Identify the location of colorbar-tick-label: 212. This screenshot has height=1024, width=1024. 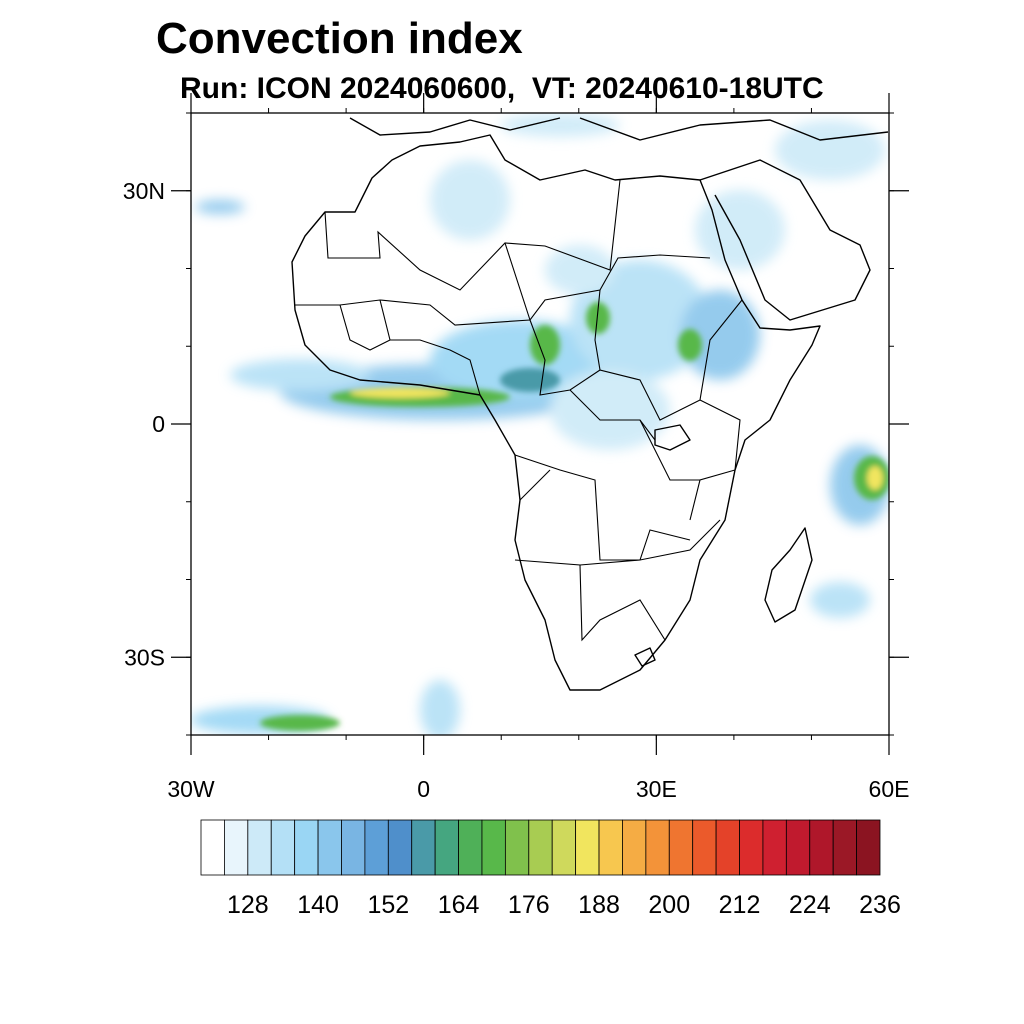
(740, 905).